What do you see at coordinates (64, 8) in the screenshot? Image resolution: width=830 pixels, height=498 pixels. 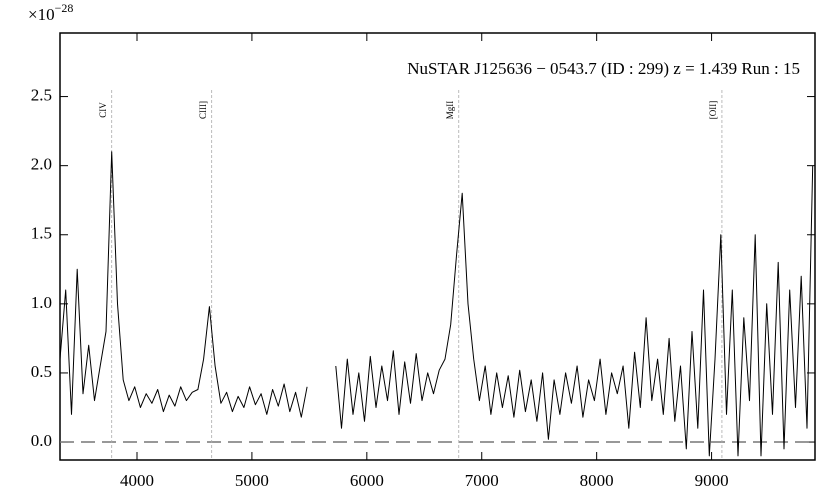 I see `y-offset-exponent: −28` at bounding box center [64, 8].